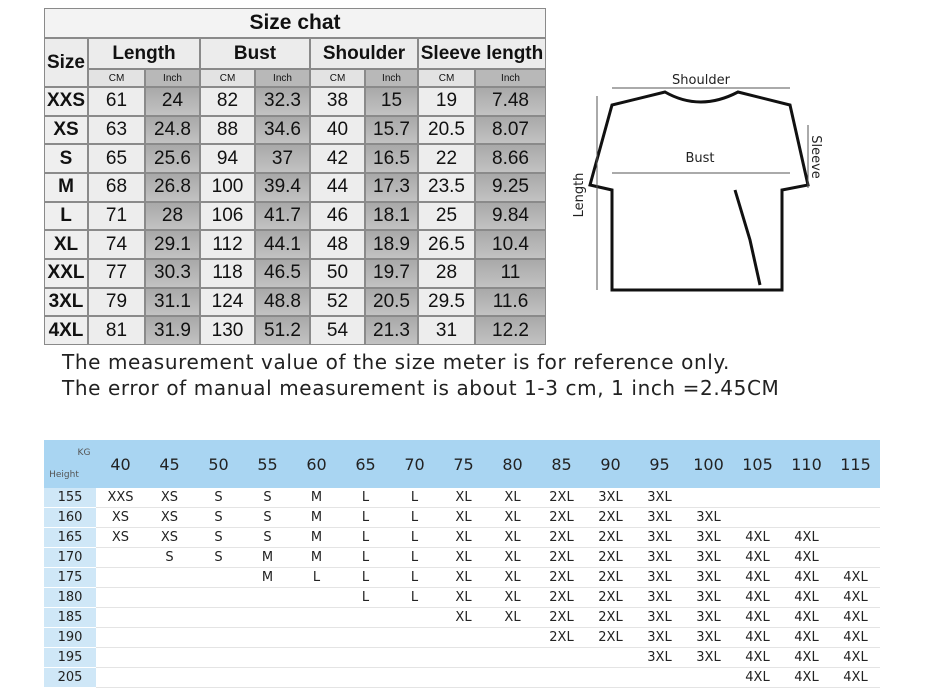  What do you see at coordinates (337, 302) in the screenshot?
I see `value-cell: 52` at bounding box center [337, 302].